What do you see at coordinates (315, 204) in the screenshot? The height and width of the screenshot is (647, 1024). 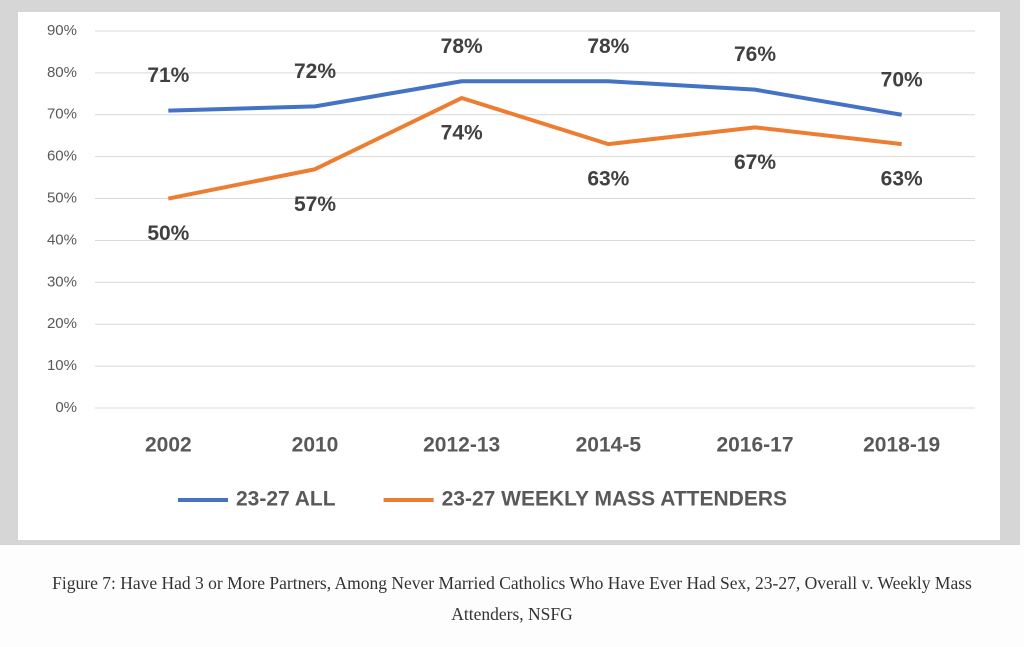 I see `data-label: 57%` at bounding box center [315, 204].